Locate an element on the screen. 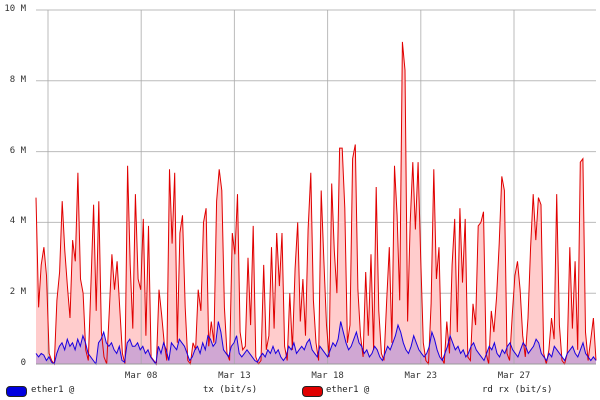 Image resolution: width=600 pixels, height=400 pixels. y-tick-label: 10 M is located at coordinates (15, 9).